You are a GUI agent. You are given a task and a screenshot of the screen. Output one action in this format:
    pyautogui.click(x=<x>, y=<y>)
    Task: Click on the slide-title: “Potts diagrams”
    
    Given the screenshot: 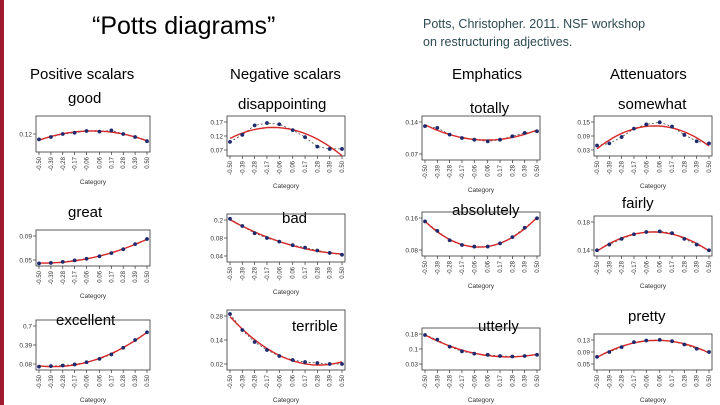 What is the action you would take?
    pyautogui.click(x=184, y=26)
    